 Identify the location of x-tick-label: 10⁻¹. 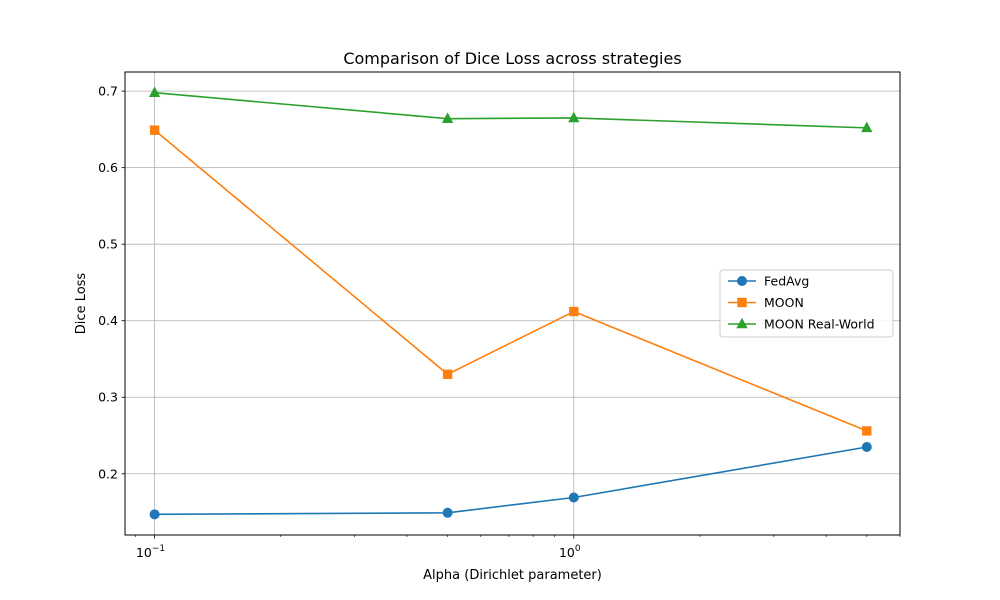
(150, 552).